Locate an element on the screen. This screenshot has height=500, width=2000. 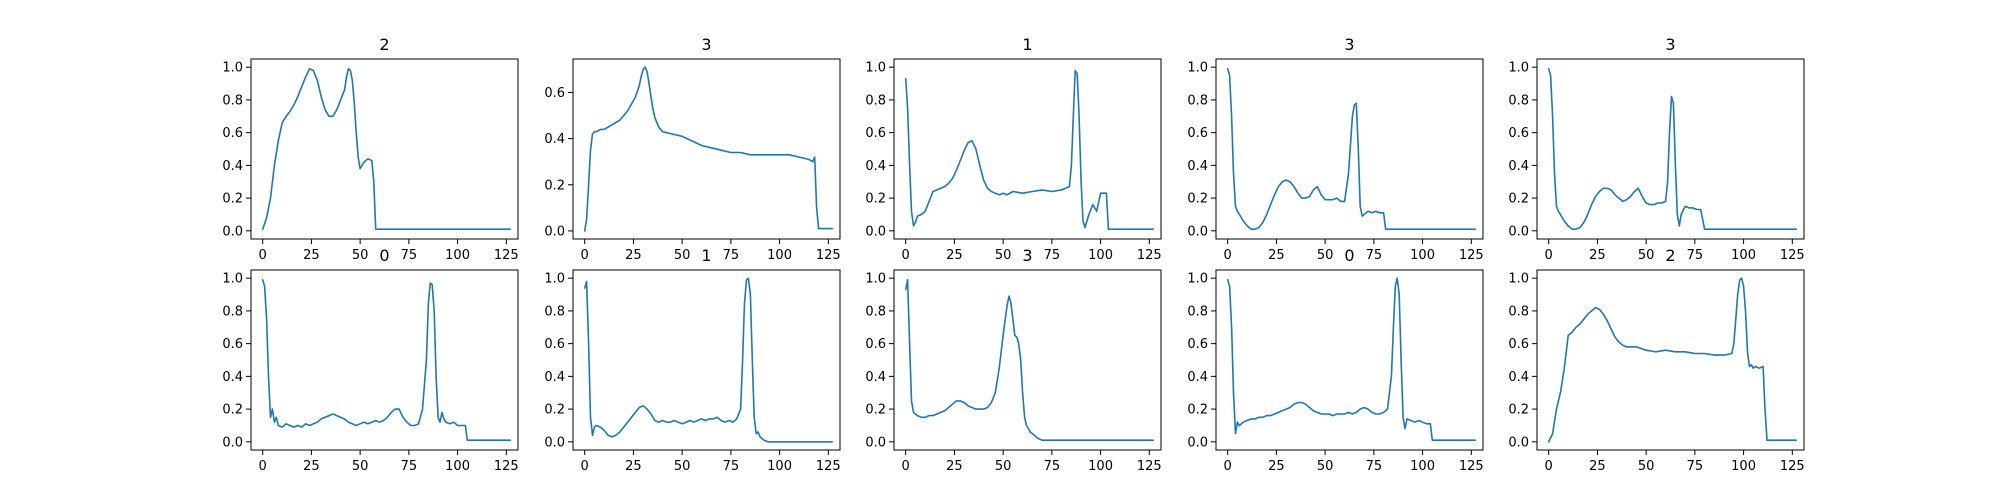
subplot-1: 2 0 25 50 75 100 125 0.0 0.2 0.4 0.6 0.8 1.0 is located at coordinates (370, 149).